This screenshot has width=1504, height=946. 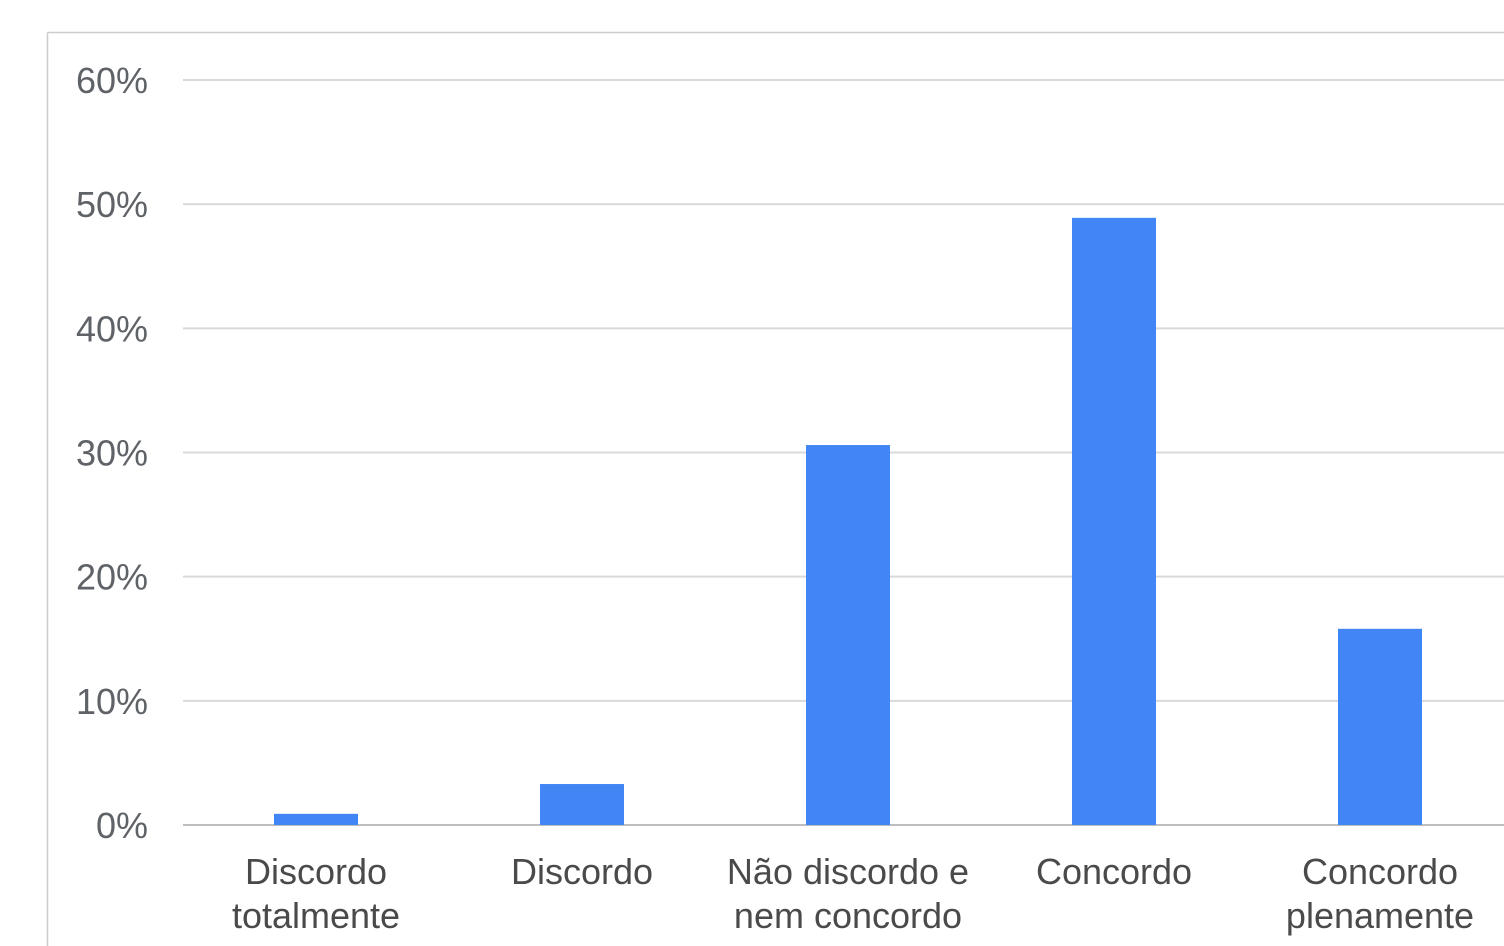 I want to click on x-category-label-line: nem concordo, so click(x=848, y=915).